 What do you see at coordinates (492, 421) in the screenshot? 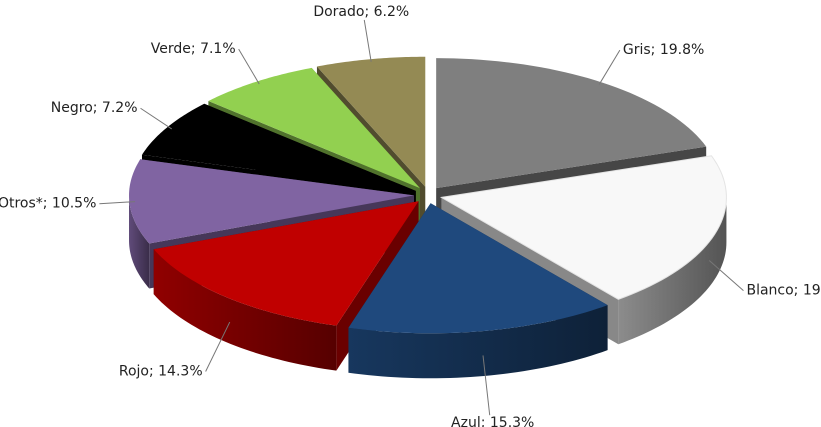
I see `data-label: Azul; 15.3%` at bounding box center [492, 421].